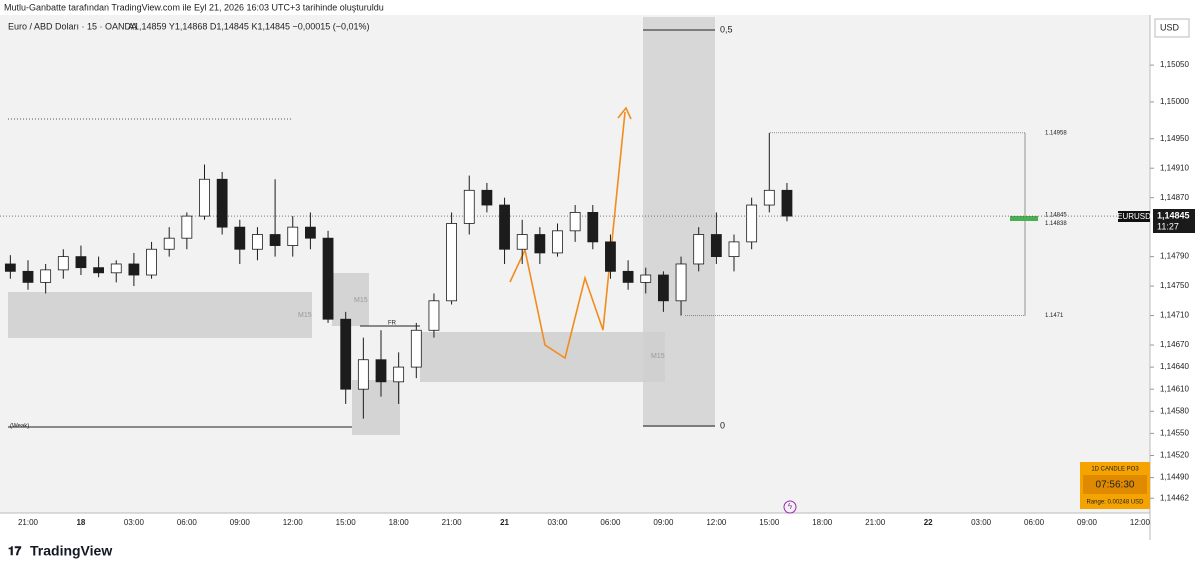 The width and height of the screenshot is (1200, 572). What do you see at coordinates (1054, 316) in the screenshot?
I see `level-label: 1.1471` at bounding box center [1054, 316].